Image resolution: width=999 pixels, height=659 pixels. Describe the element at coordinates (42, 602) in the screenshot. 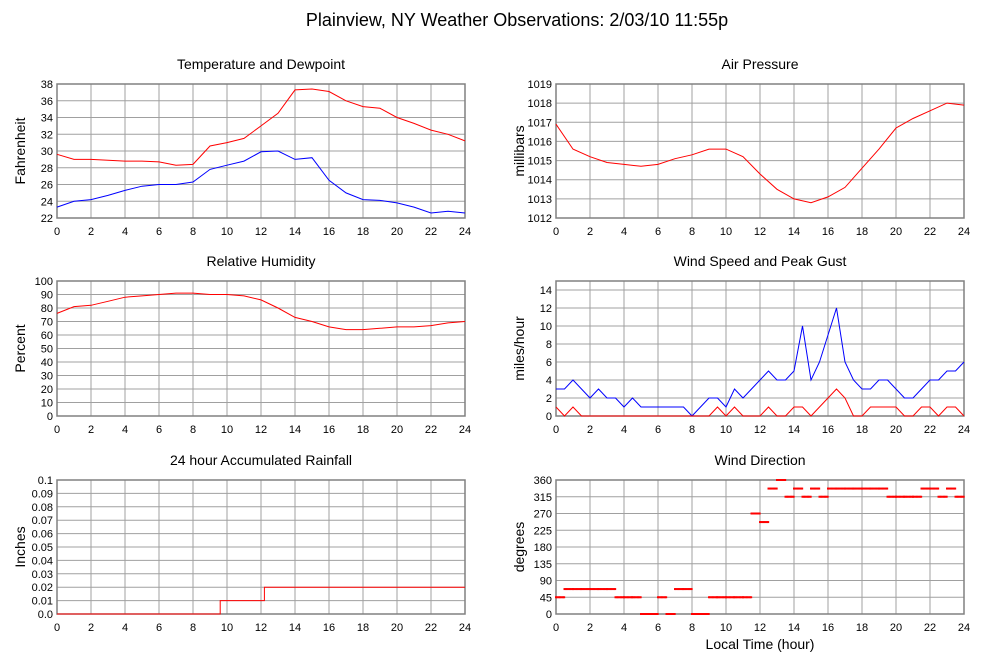

I see `y-tick-label: 0.01` at that location.